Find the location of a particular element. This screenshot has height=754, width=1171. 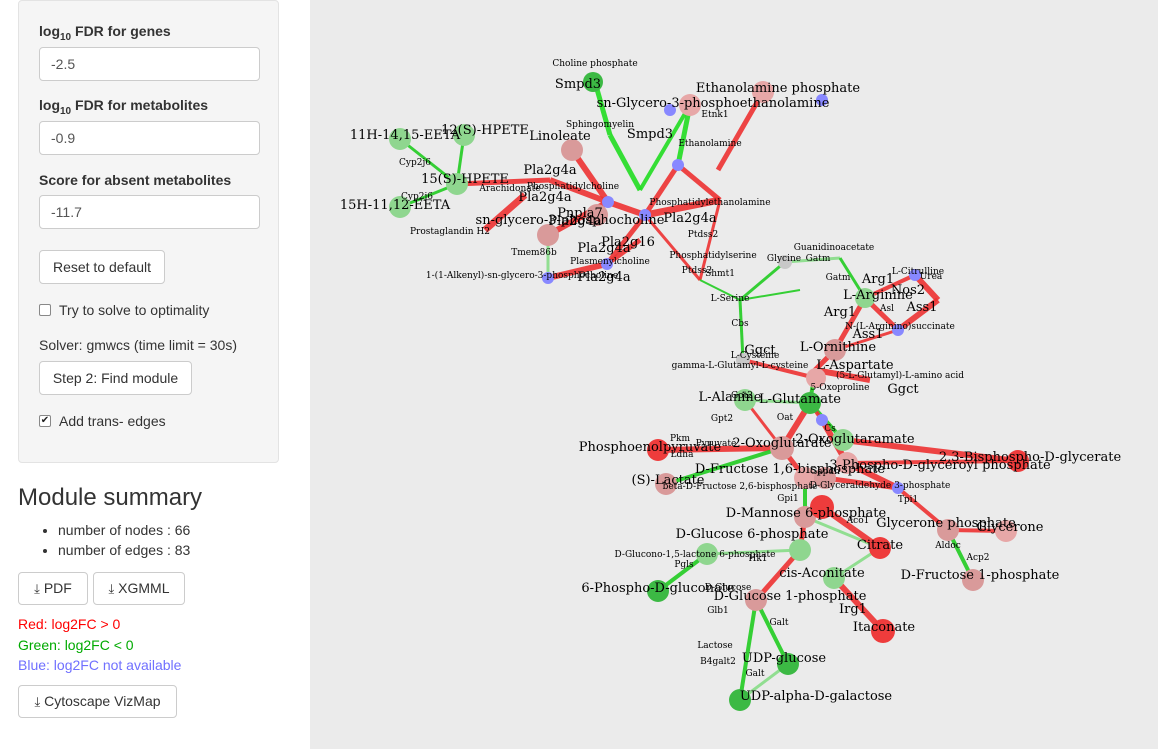

network-label: (S)-Lactate is located at coordinates (668, 480).